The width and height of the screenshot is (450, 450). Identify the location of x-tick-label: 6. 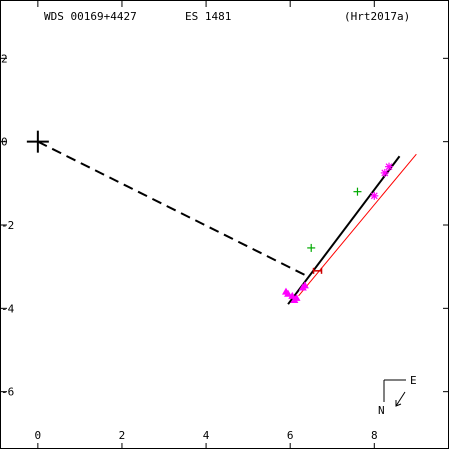
(290, 435).